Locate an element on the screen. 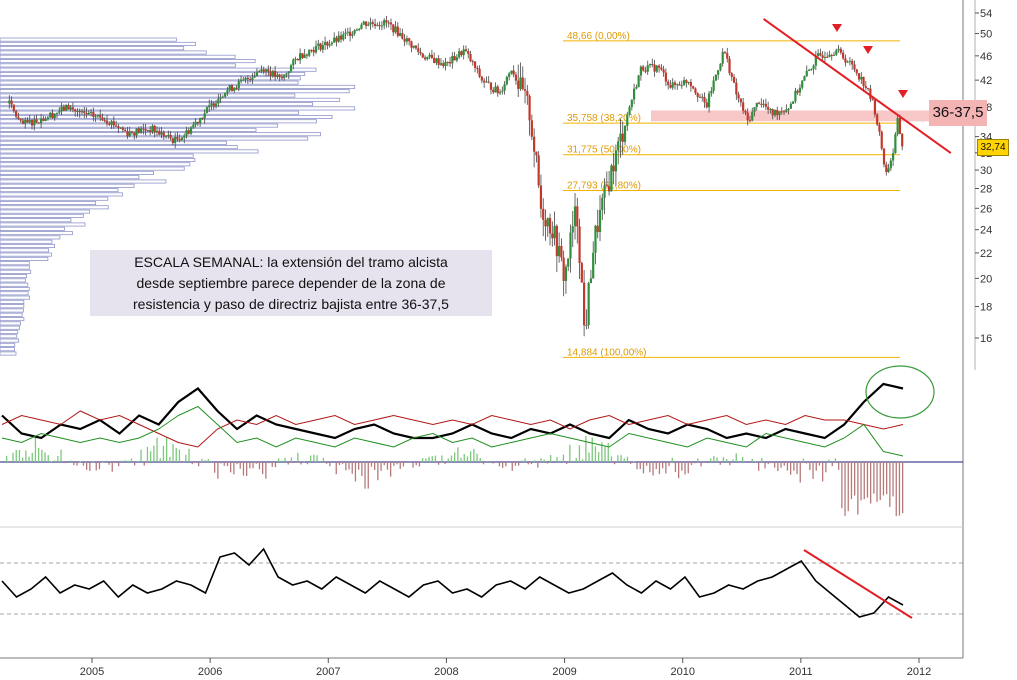  x-axis: 2005 2006 2007 2008 2009 2010 2011 2012 is located at coordinates (481, 667).